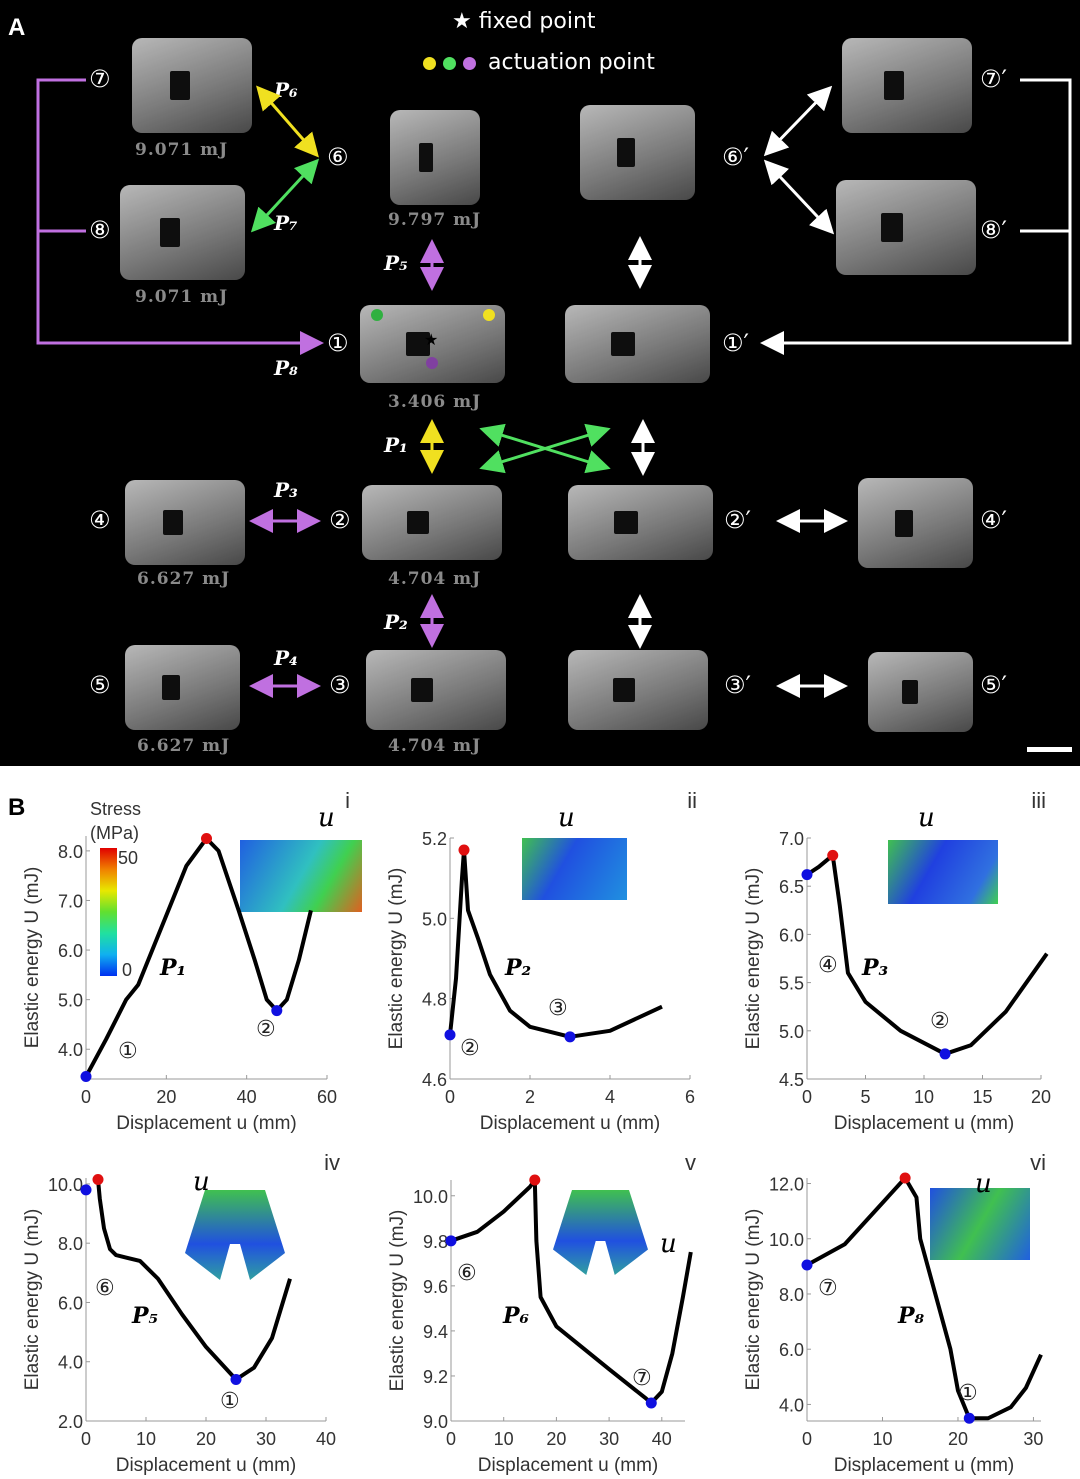  What do you see at coordinates (435, 1332) in the screenshot?
I see `y-tick-label: 9.4` at bounding box center [435, 1332].